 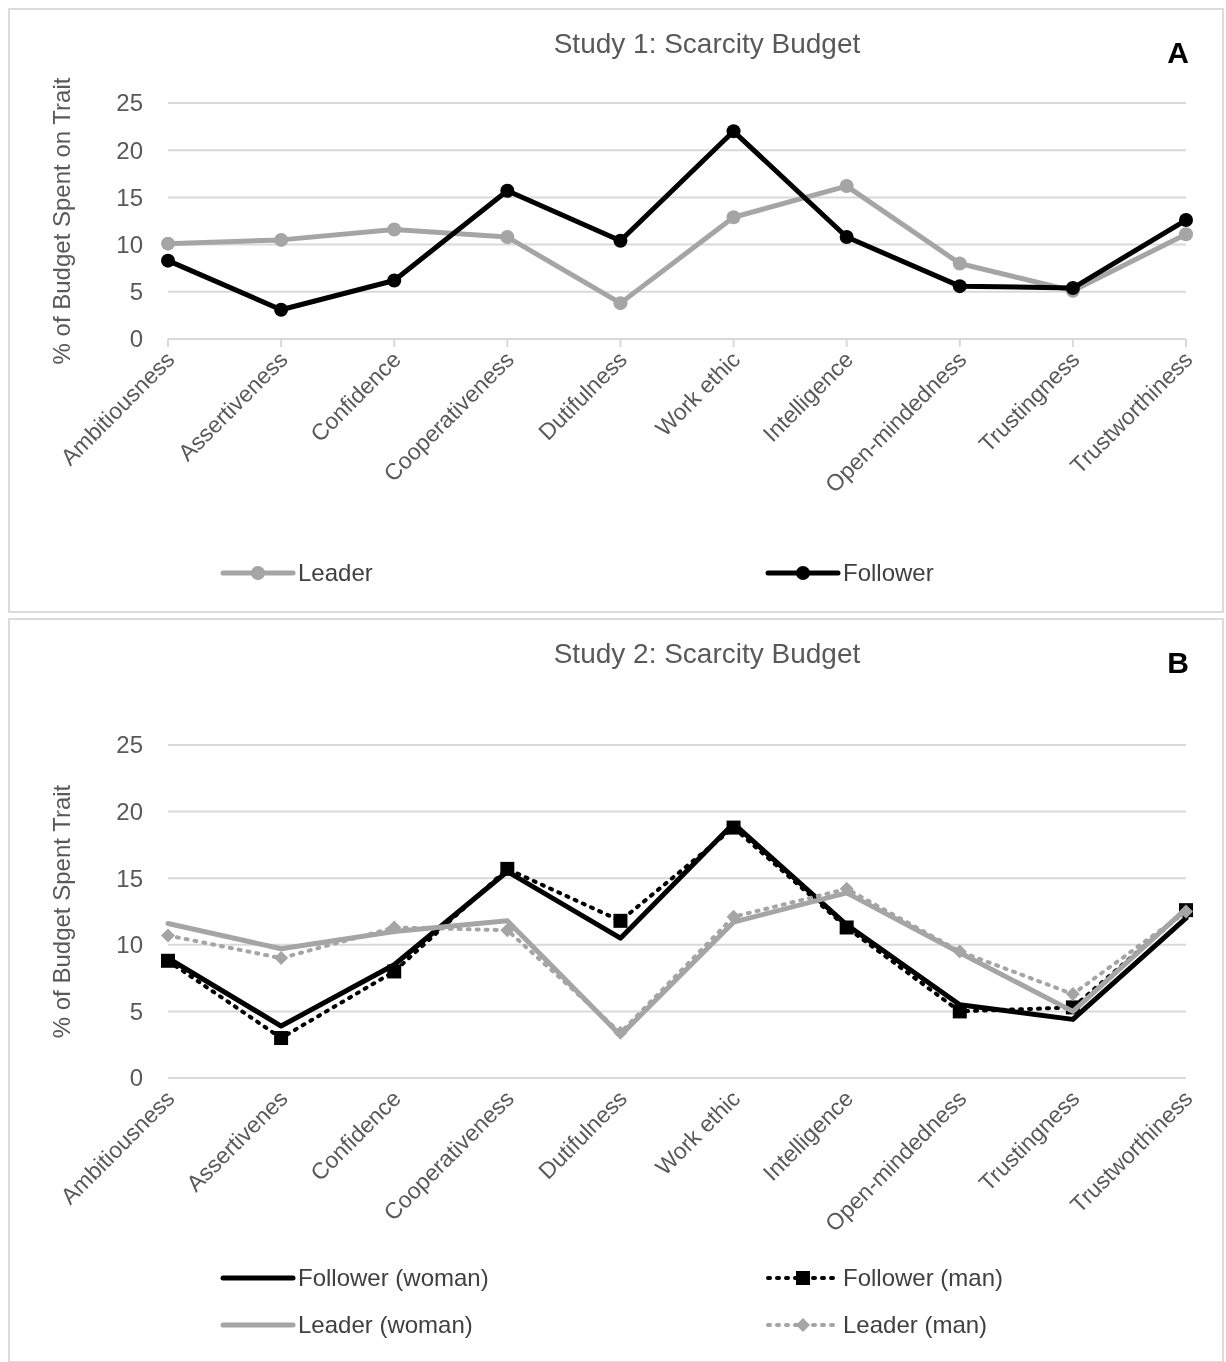 I want to click on legend-label: Follower, so click(x=888, y=573).